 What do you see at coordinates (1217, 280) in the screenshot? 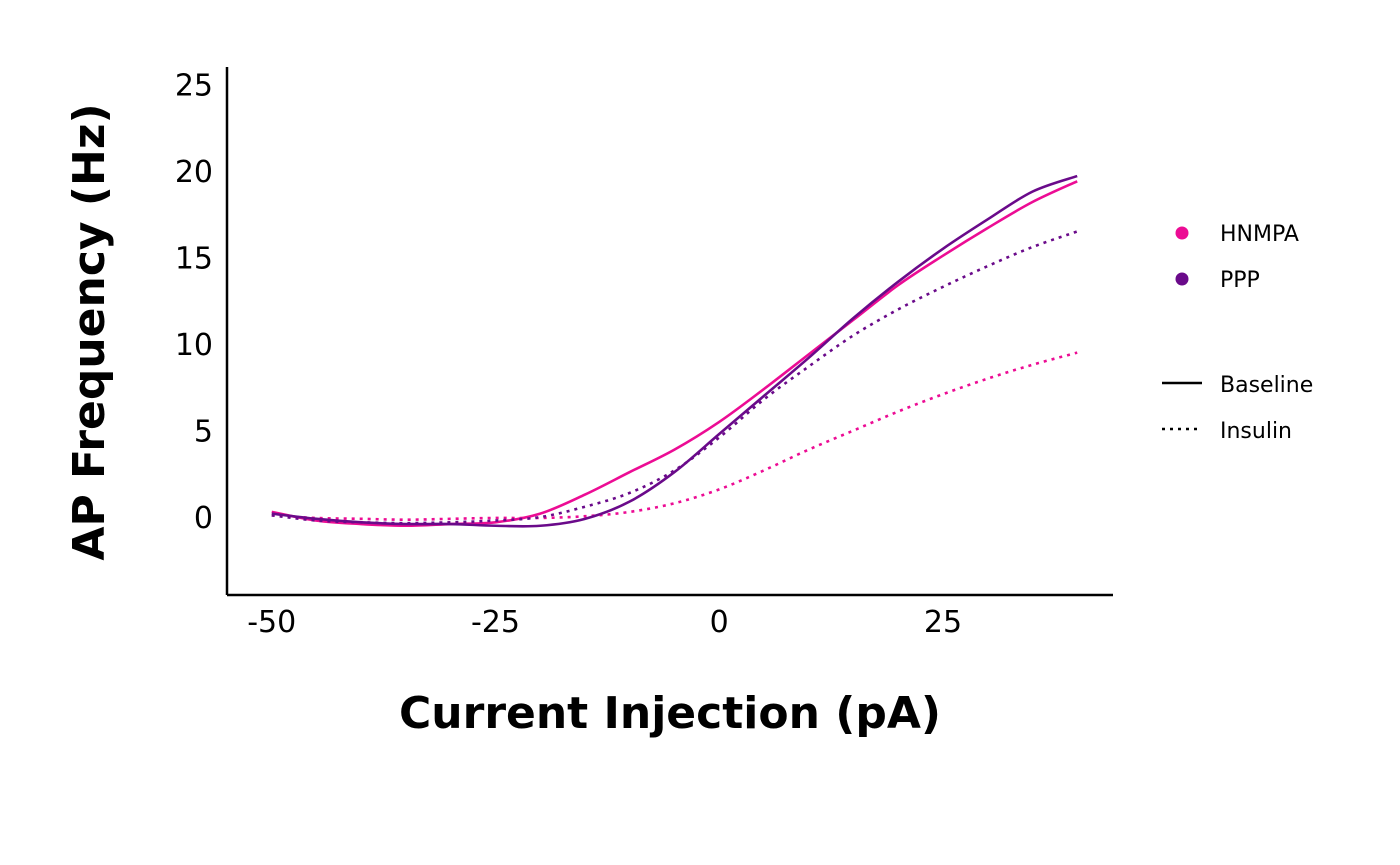
I see `legend-item-ppp: PPP` at bounding box center [1217, 280].